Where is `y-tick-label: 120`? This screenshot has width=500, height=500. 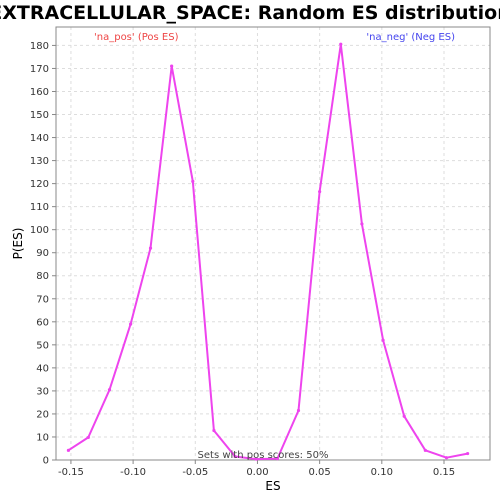 y-tick-label: 120 is located at coordinates (39, 184).